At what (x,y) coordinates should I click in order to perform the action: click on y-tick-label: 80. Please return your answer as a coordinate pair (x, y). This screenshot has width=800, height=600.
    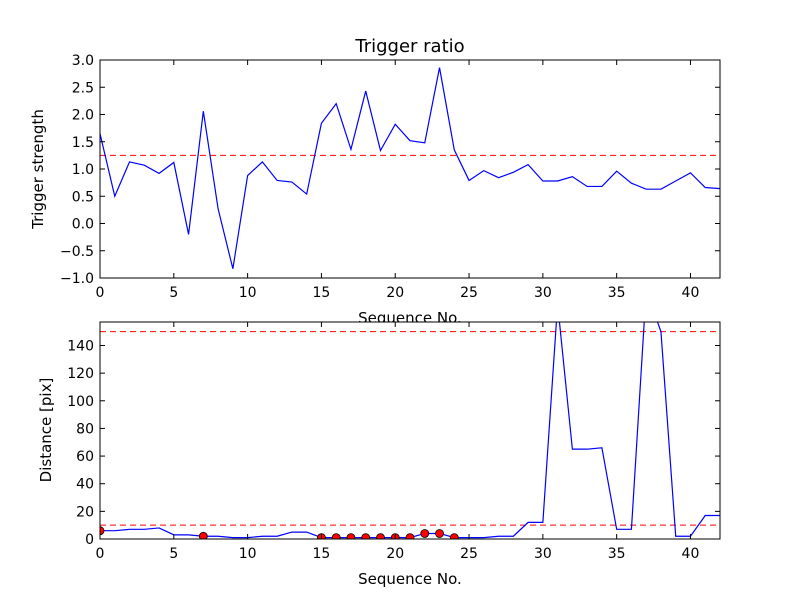
    Looking at the image, I should click on (85, 429).